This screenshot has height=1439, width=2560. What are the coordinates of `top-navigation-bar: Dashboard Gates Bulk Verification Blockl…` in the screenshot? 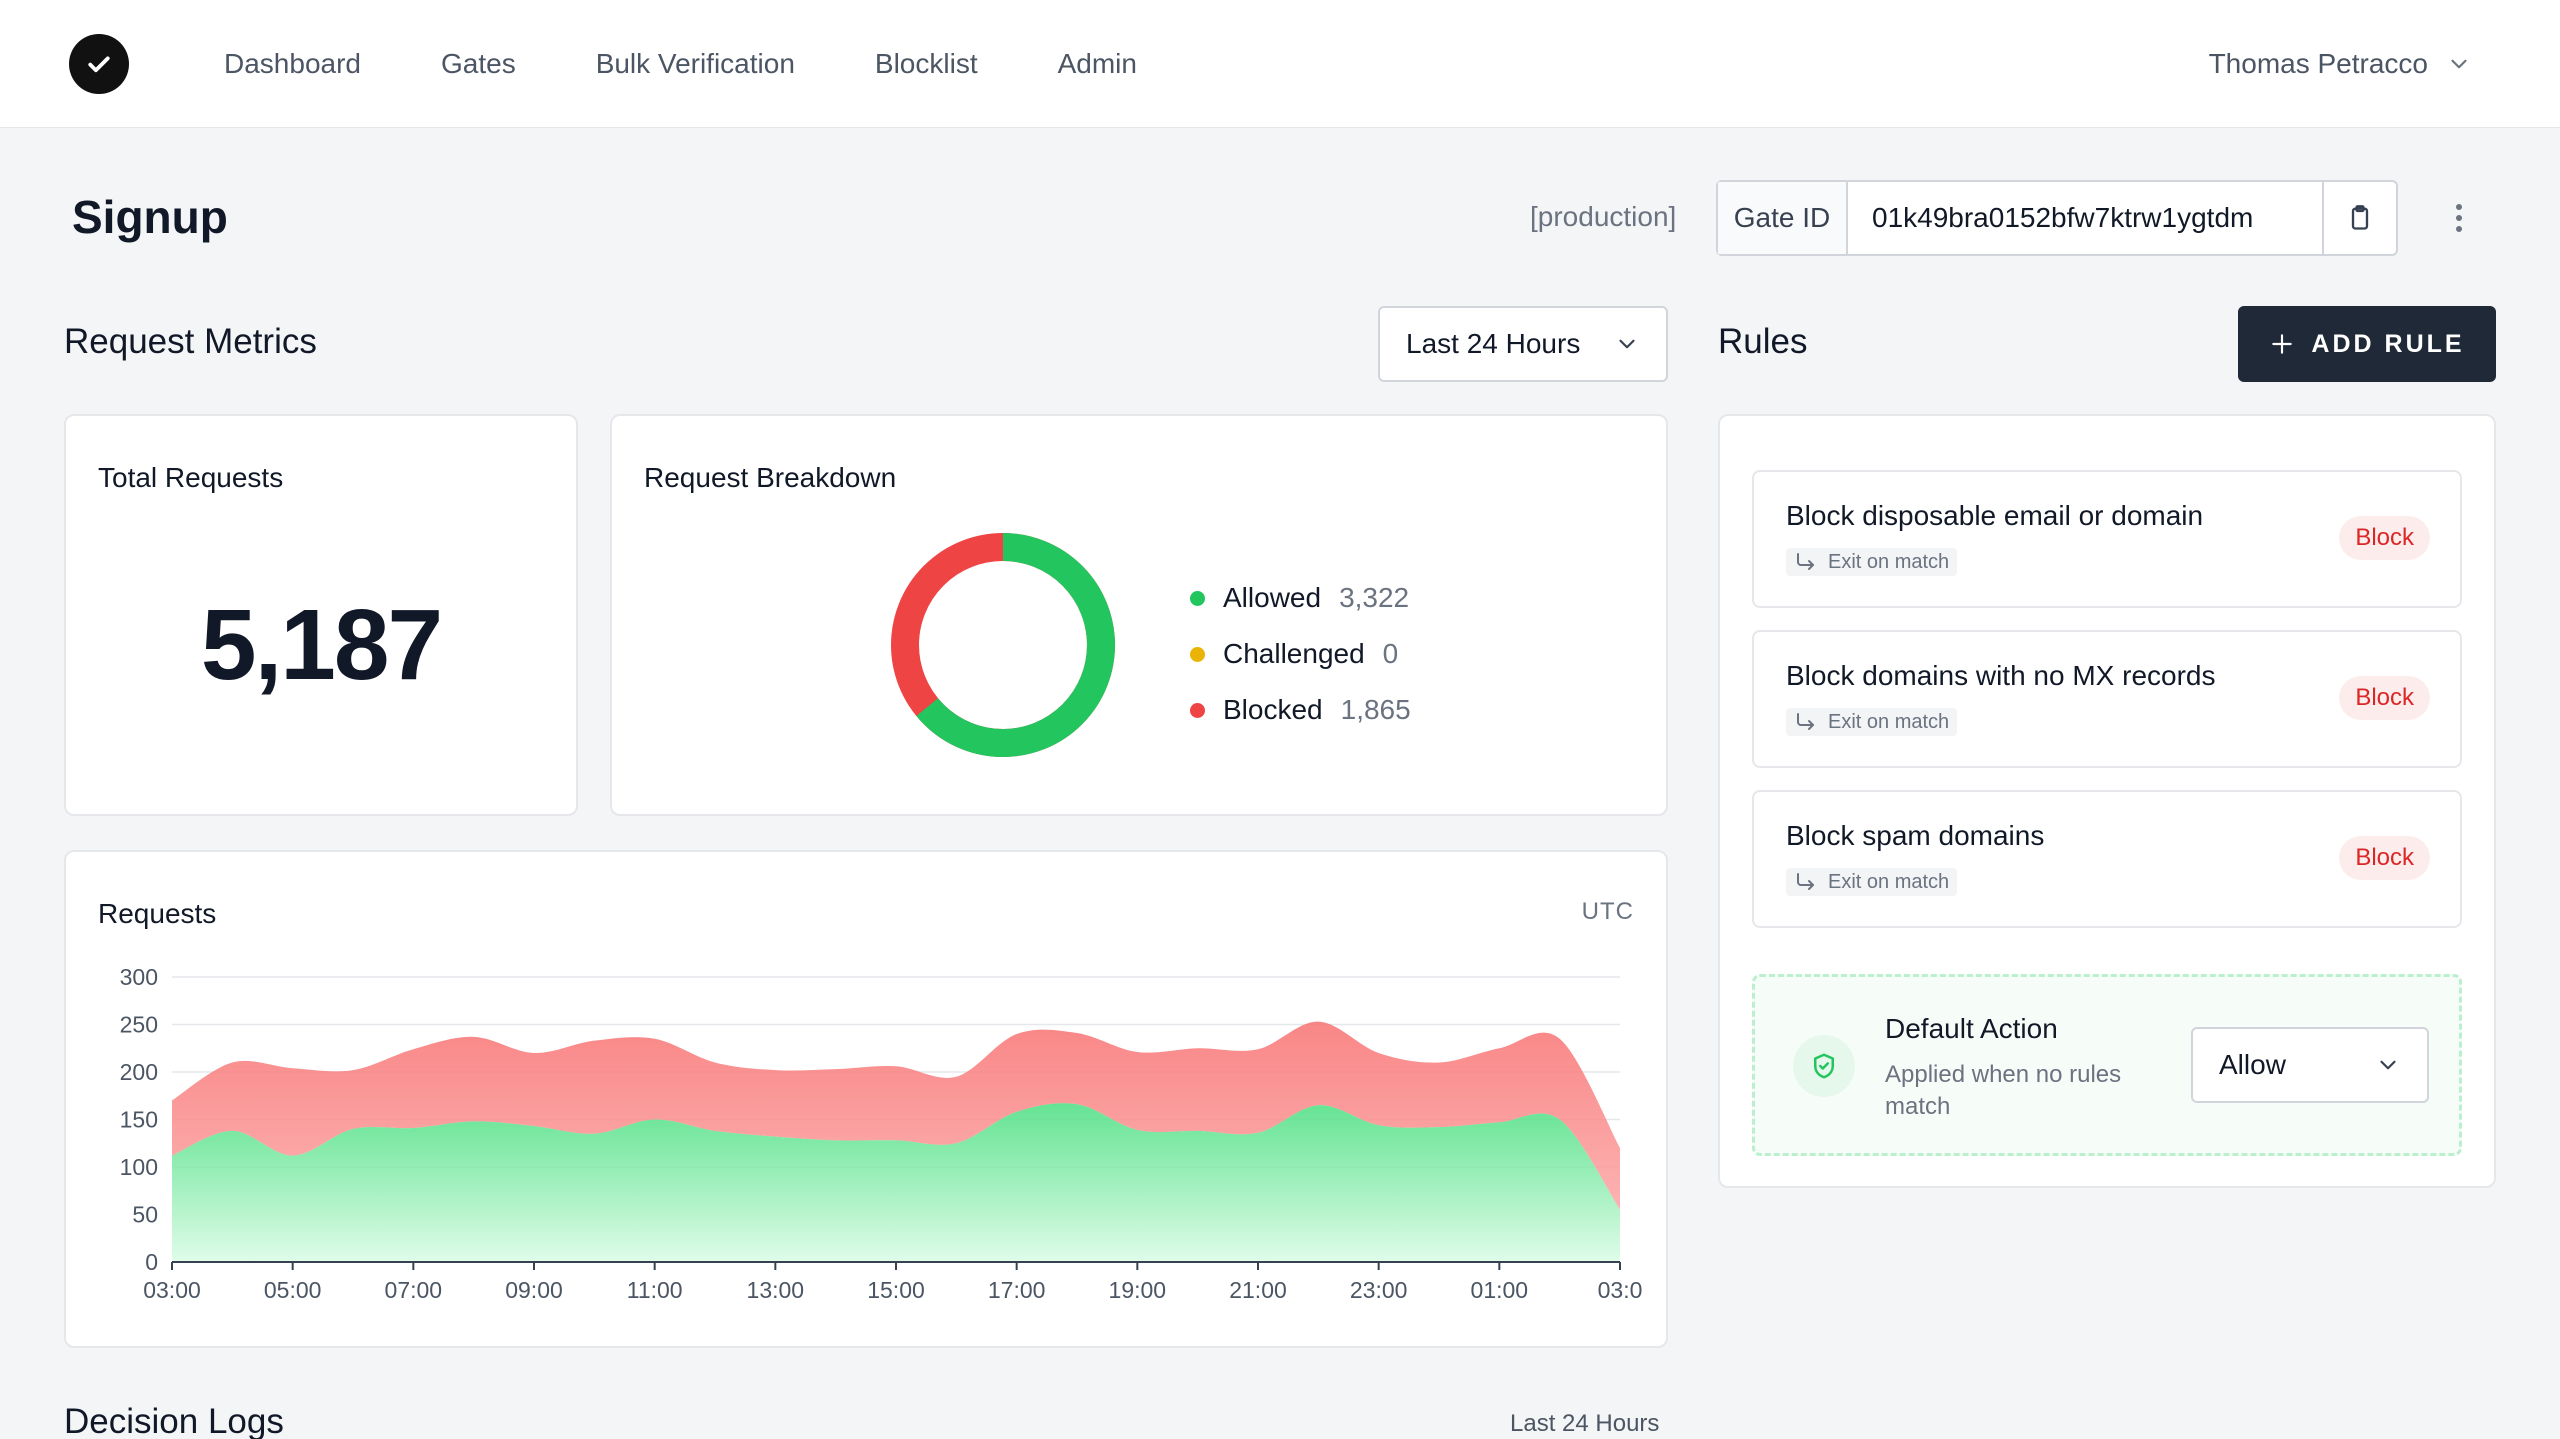 It's located at (1280, 64).